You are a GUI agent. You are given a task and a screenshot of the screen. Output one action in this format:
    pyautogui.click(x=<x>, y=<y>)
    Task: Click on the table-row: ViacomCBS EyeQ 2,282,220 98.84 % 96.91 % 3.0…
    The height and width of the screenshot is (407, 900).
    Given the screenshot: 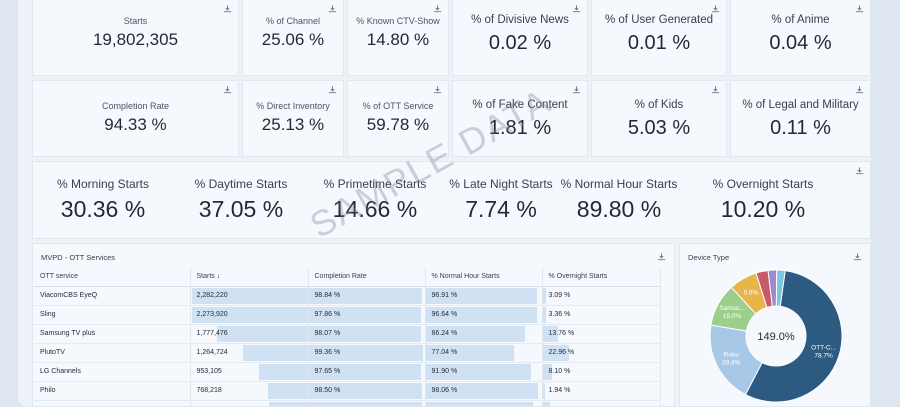 What is the action you would take?
    pyautogui.click(x=347, y=296)
    